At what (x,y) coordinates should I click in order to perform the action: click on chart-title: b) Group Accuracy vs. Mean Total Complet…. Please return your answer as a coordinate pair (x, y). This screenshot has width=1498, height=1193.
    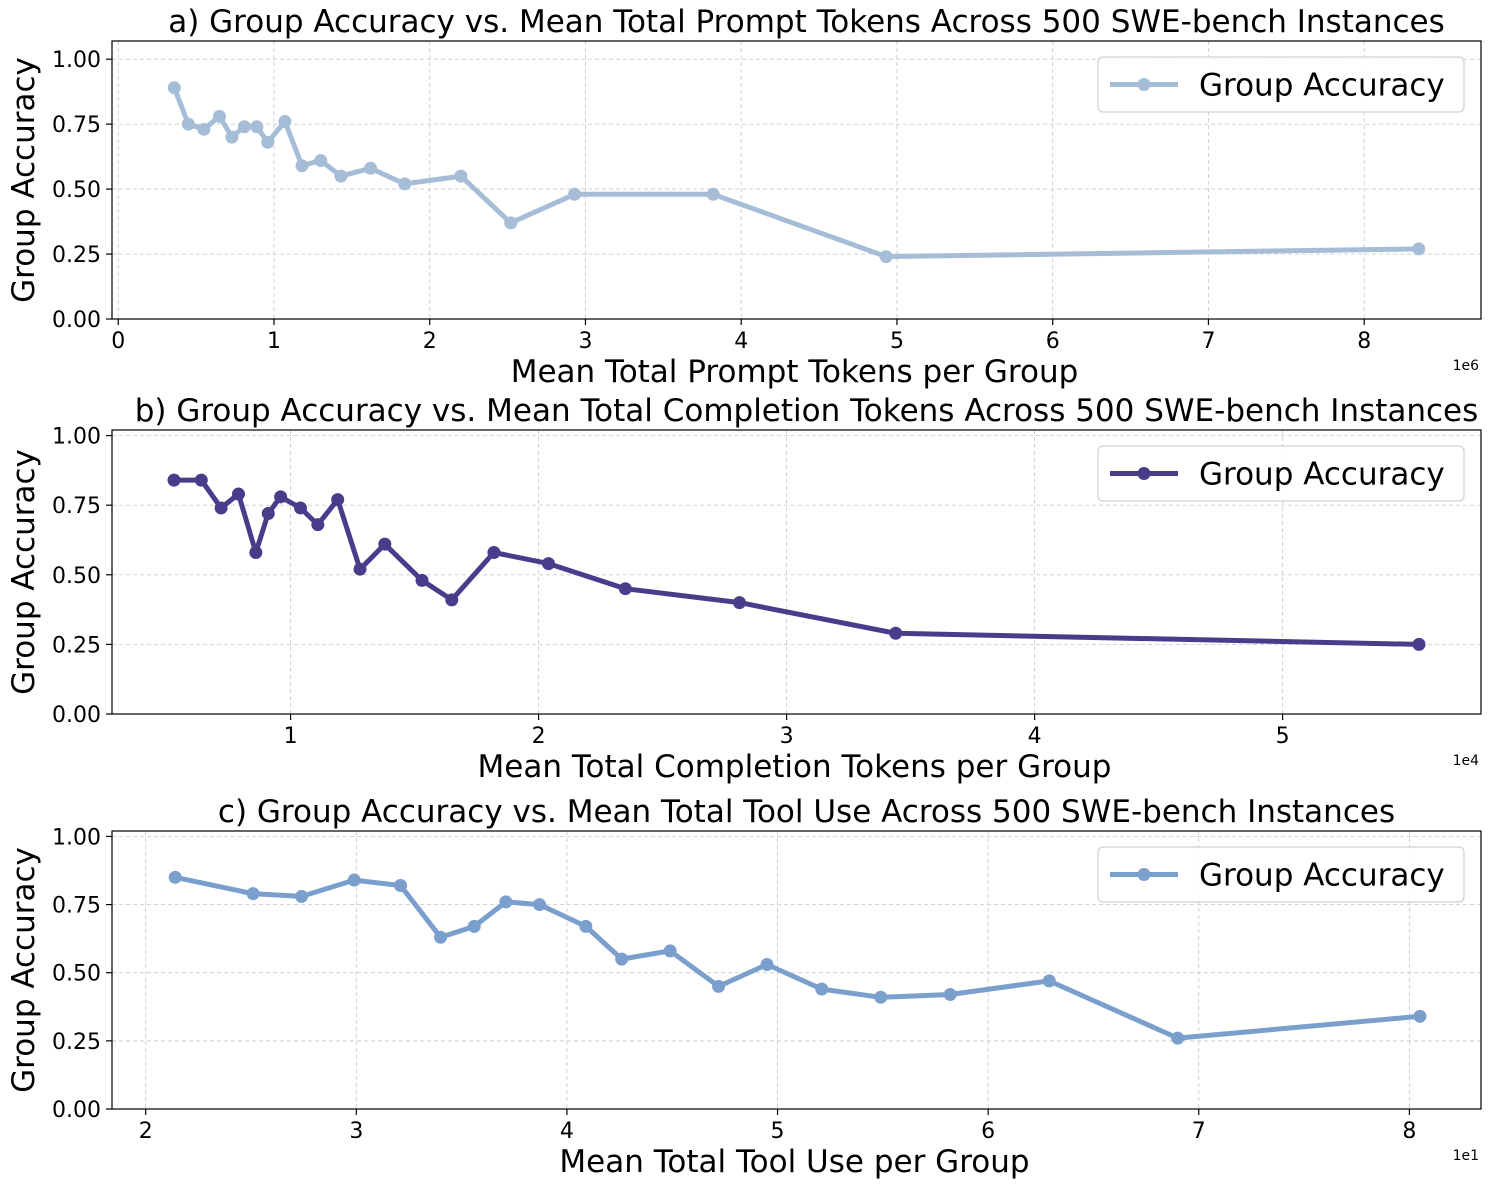
    Looking at the image, I should click on (807, 411).